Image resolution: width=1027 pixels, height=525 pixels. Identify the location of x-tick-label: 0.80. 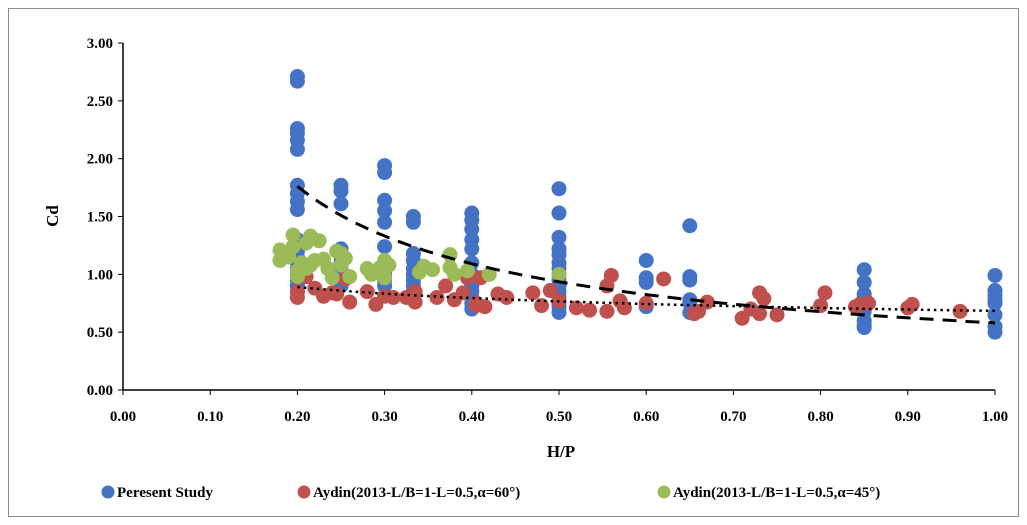
(820, 417).